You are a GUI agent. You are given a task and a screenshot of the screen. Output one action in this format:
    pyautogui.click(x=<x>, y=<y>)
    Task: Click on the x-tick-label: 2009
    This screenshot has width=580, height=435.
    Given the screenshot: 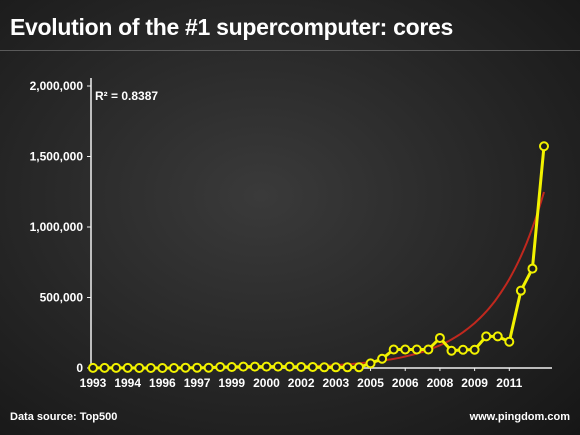 What is the action you would take?
    pyautogui.click(x=474, y=383)
    